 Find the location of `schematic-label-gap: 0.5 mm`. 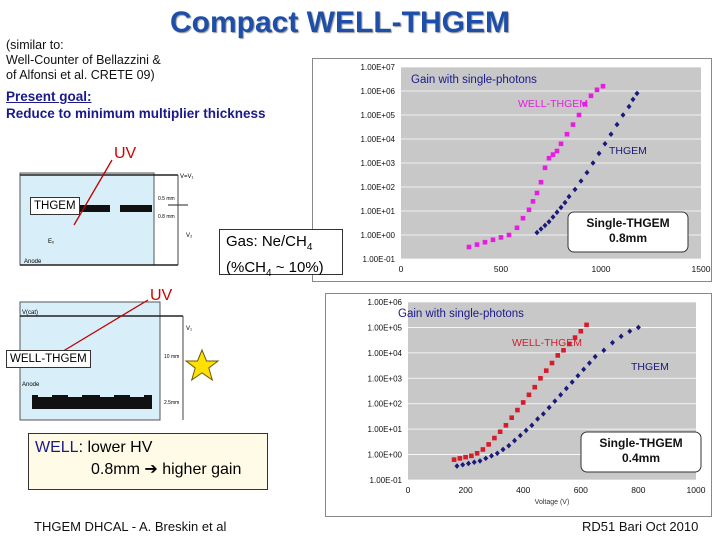

schematic-label-gap: 0.5 mm is located at coordinates (166, 199).